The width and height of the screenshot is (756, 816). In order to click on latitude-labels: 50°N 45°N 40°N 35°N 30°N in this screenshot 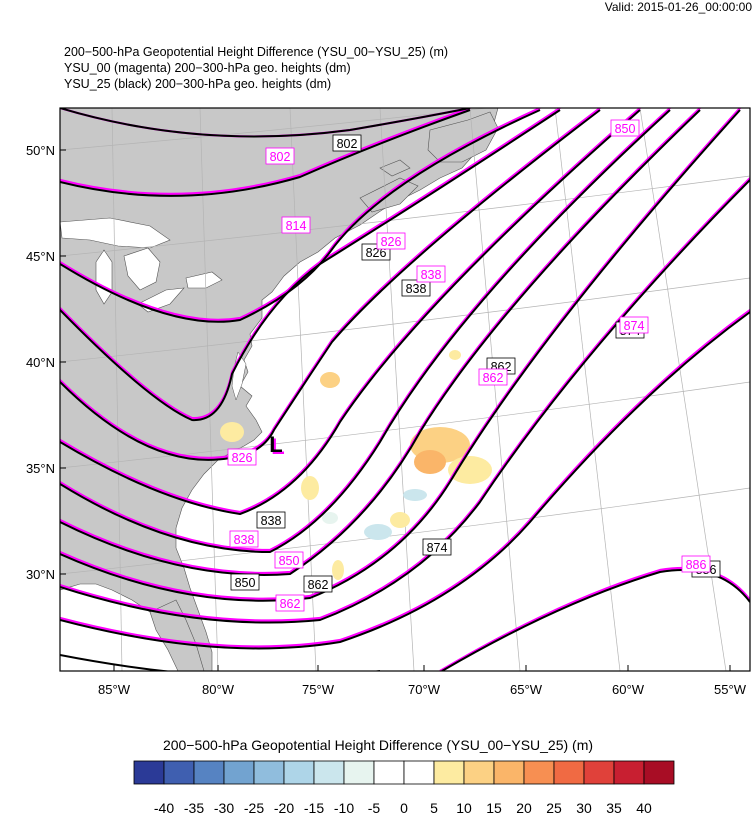, I will do `click(40, 362)`.